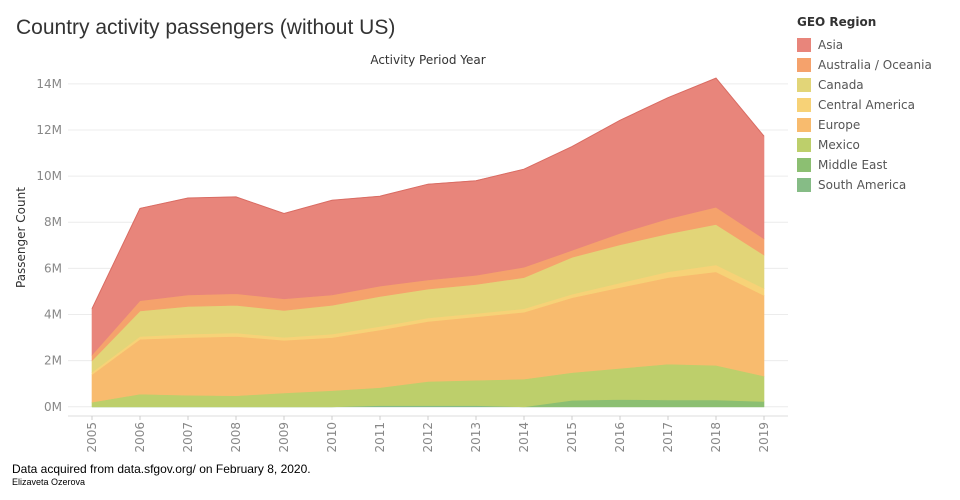 The height and width of the screenshot is (500, 960). What do you see at coordinates (831, 45) in the screenshot?
I see `legend-label: Asia` at bounding box center [831, 45].